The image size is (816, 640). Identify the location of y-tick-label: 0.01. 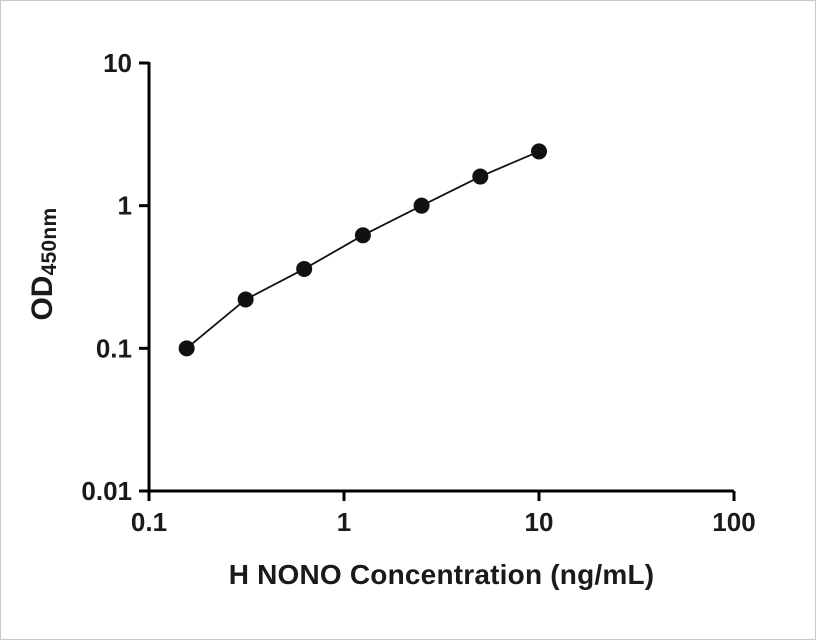
(106, 491).